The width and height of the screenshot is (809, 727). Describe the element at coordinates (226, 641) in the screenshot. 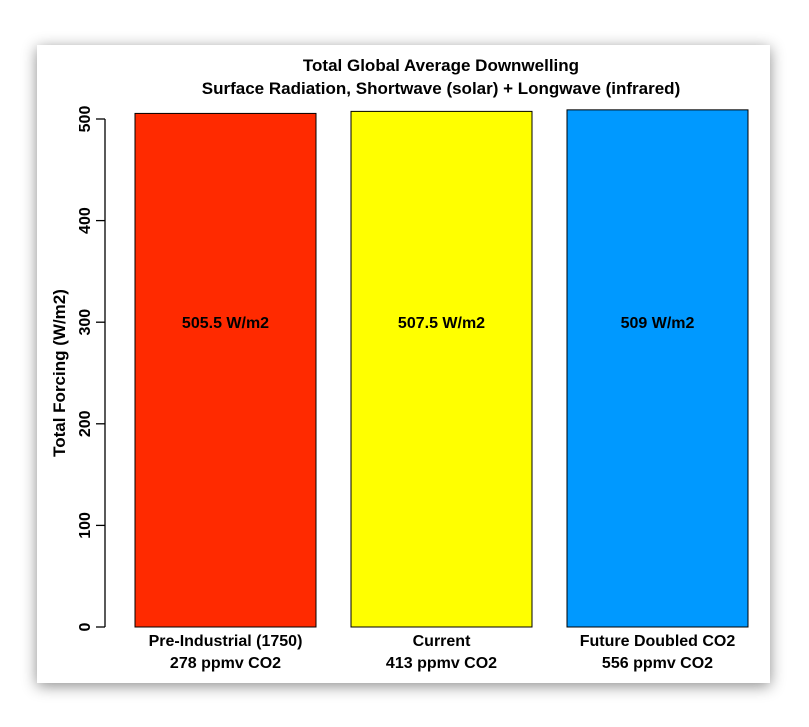

I see `category-label: Pre-Industrial (1750)` at that location.